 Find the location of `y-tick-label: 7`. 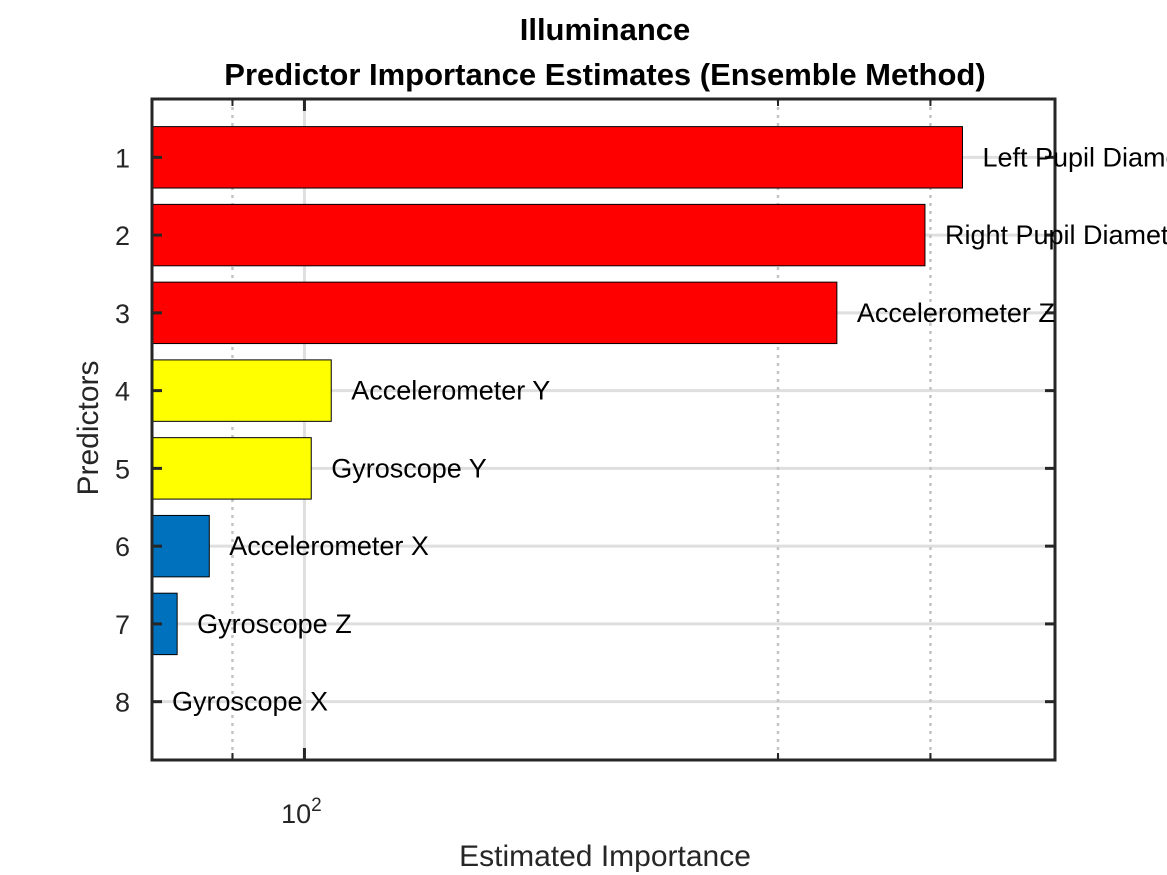

y-tick-label: 7 is located at coordinates (122, 625).